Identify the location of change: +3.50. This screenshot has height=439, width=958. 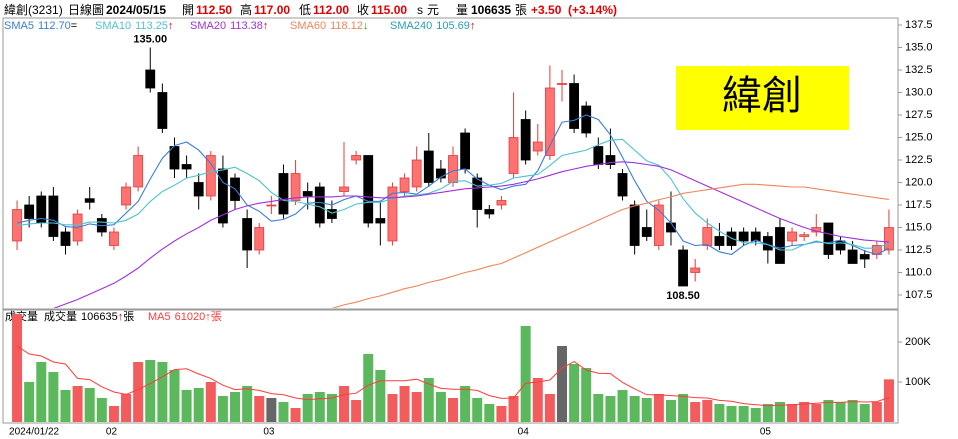
(546, 10).